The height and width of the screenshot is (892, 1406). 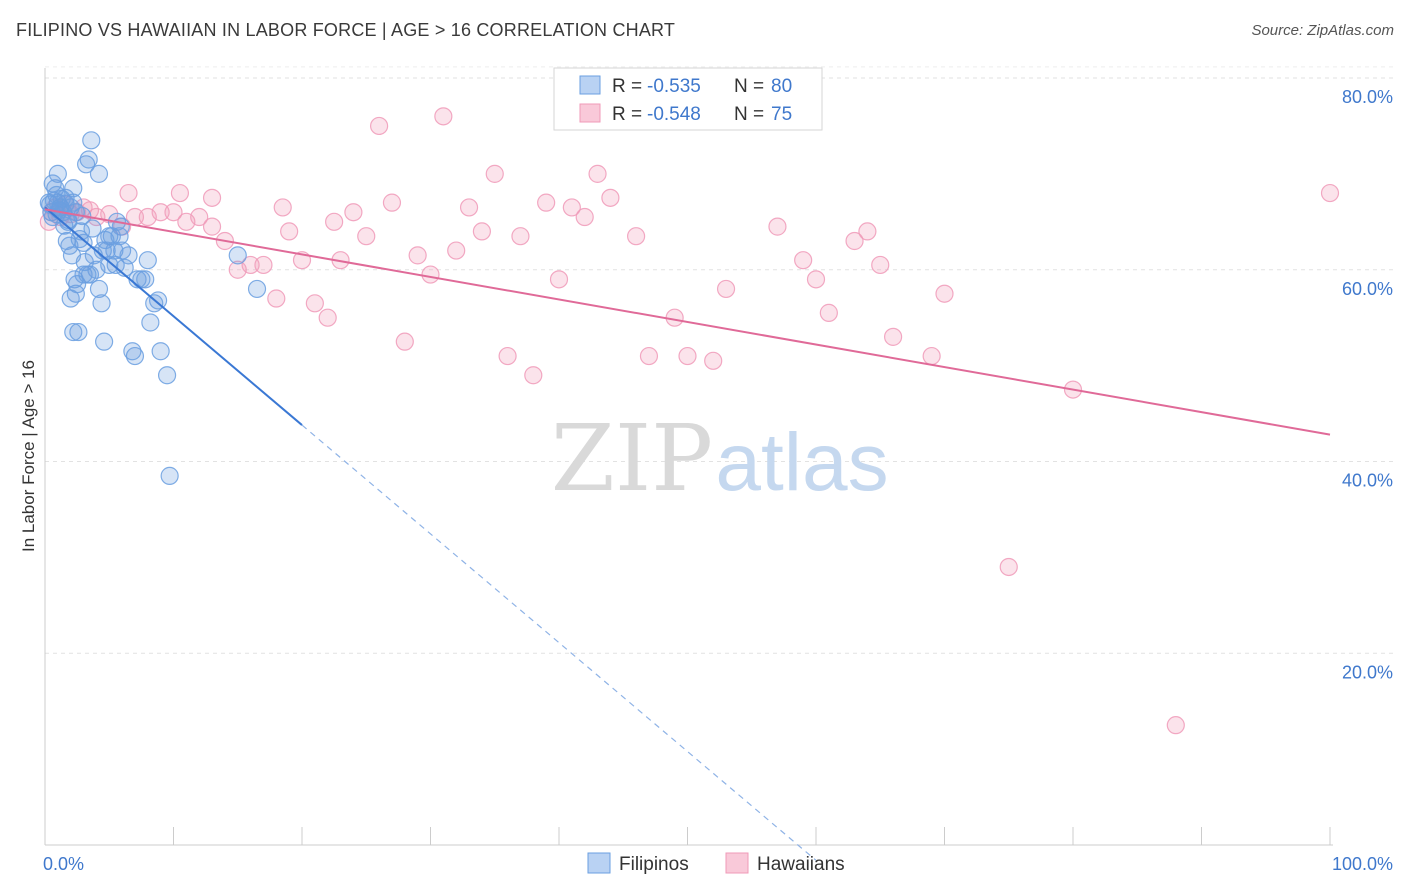 What do you see at coordinates (627, 114) in the screenshot?
I see `legend-r-label-2: R =` at bounding box center [627, 114].